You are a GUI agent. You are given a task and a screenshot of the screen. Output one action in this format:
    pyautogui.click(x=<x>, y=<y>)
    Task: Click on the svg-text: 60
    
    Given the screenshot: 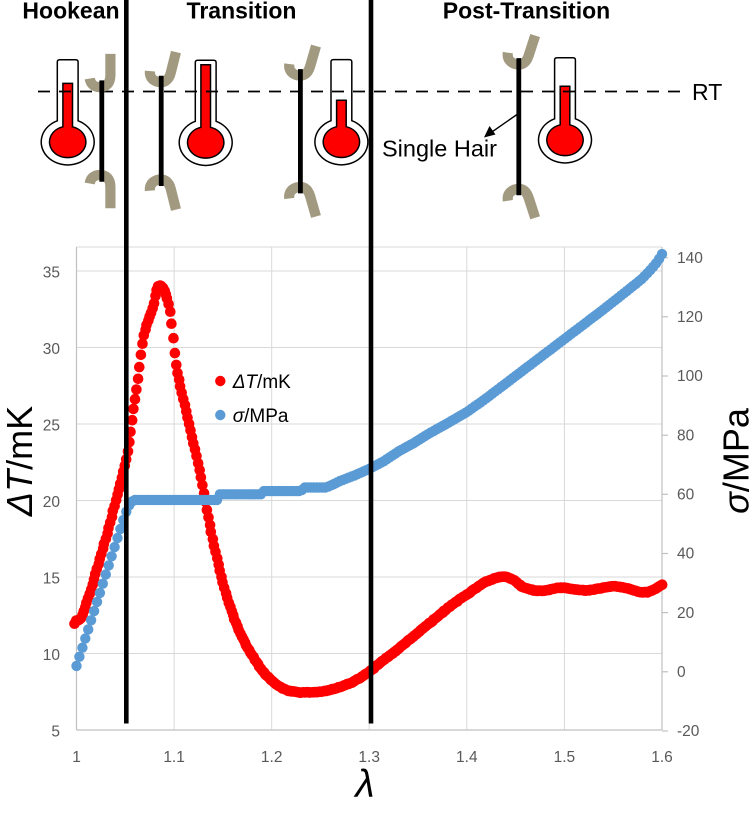 What is the action you would take?
    pyautogui.click(x=686, y=495)
    